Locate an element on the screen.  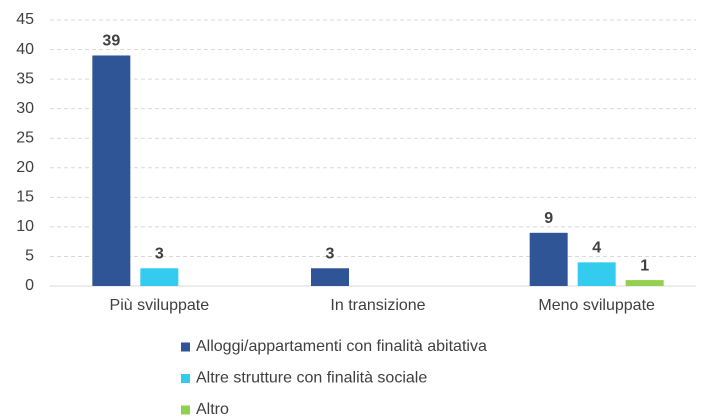
data-label: 1 is located at coordinates (644, 265).